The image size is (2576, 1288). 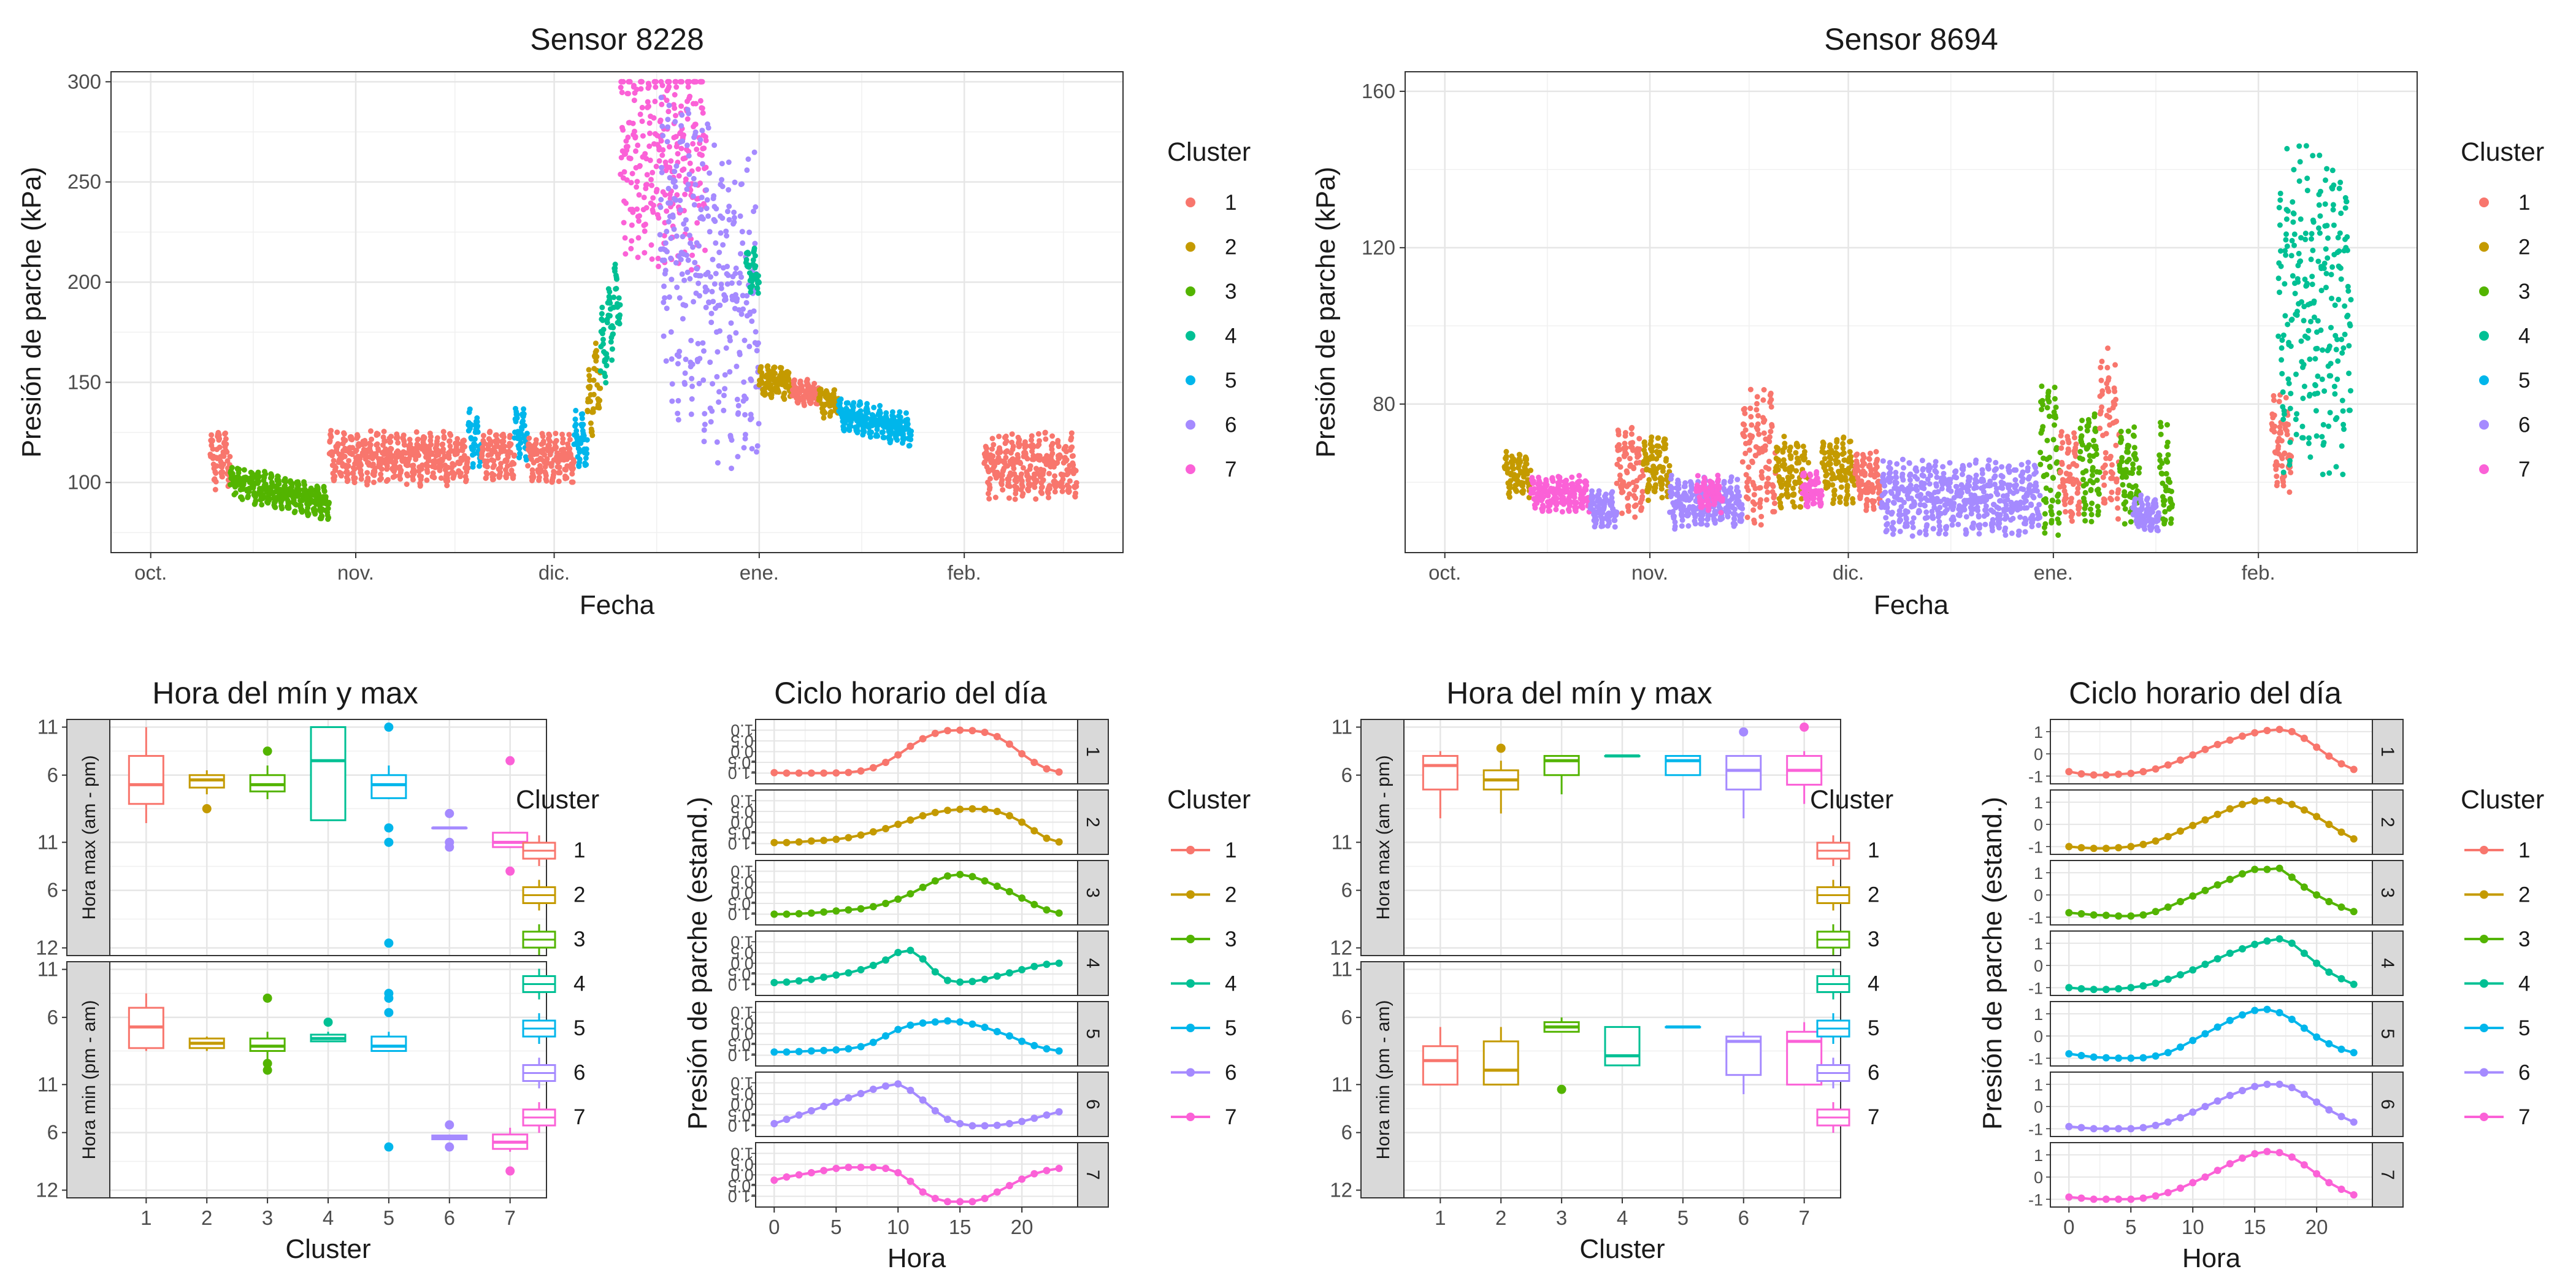 What do you see at coordinates (1209, 152) in the screenshot?
I see `legend-title: Cluster` at bounding box center [1209, 152].